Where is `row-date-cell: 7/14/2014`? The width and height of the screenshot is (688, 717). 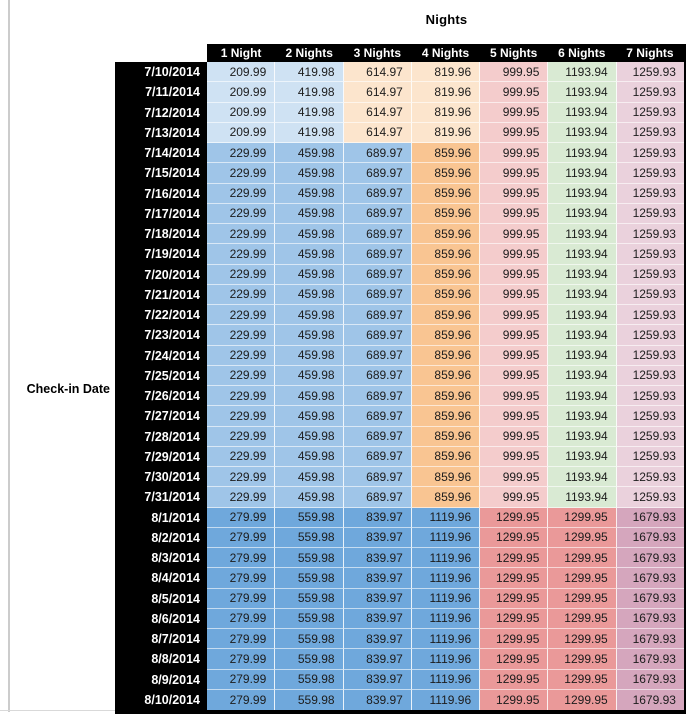
row-date-cell: 7/14/2014 is located at coordinates (161, 153).